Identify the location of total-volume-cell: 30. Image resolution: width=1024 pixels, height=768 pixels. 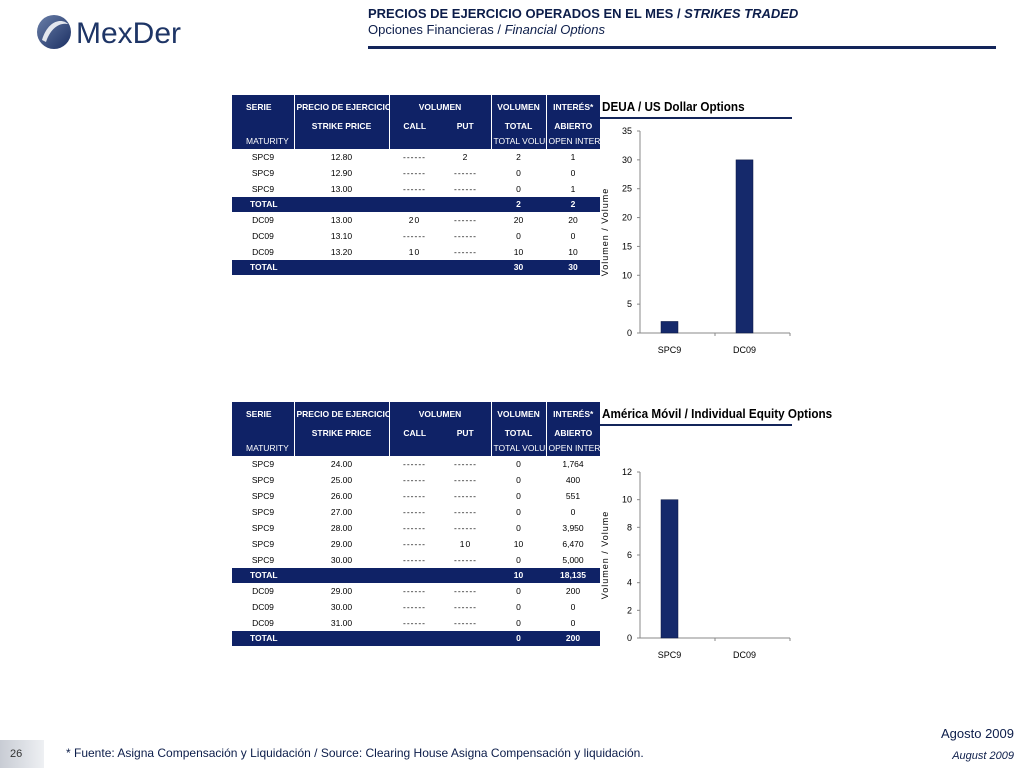
(518, 267).